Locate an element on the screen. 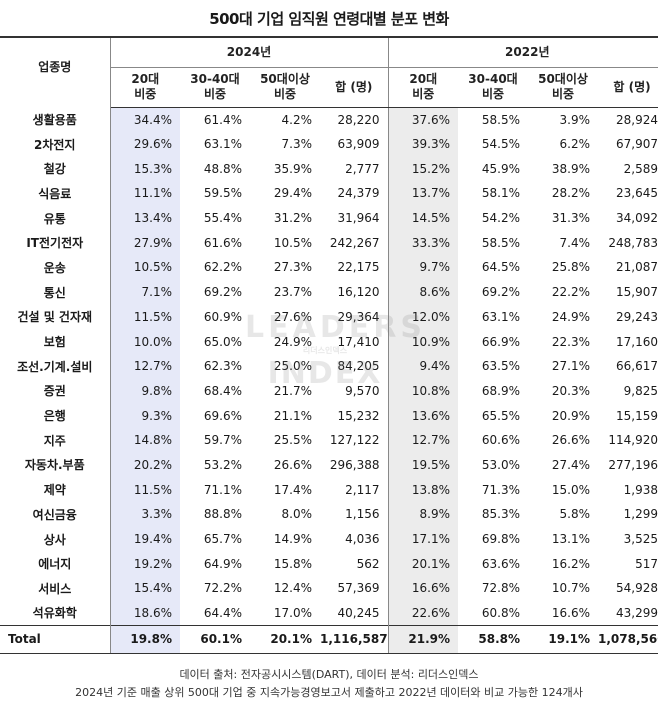  table-cell: 59.5% is located at coordinates (222, 193).